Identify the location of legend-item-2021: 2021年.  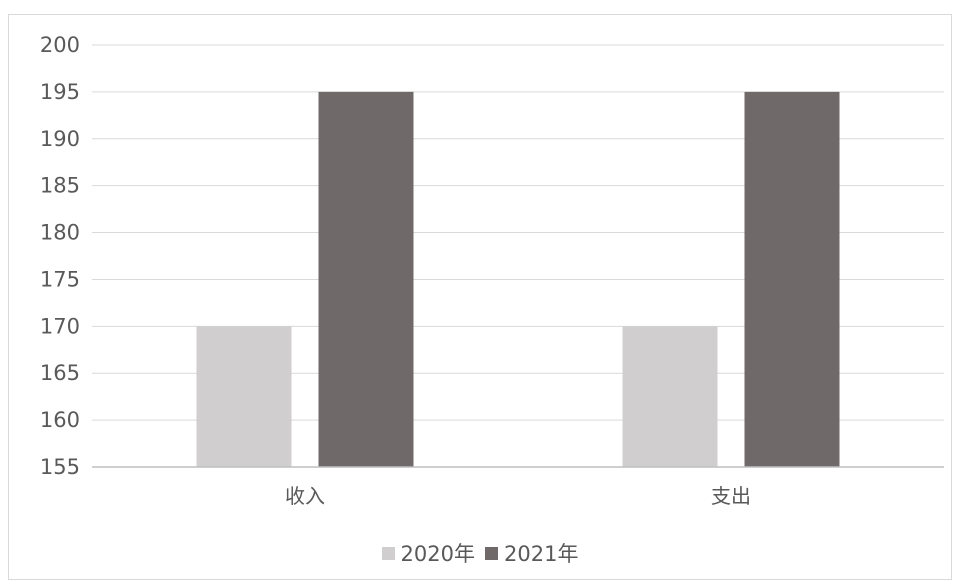
(531, 553).